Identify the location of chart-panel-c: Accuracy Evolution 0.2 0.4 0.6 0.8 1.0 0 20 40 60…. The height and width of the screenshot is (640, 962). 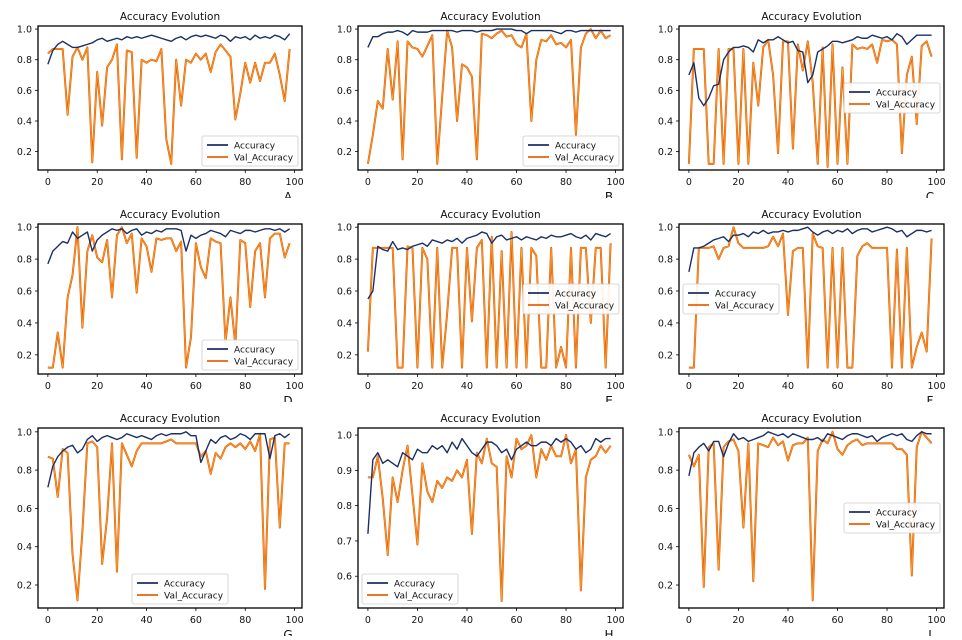
(801, 102).